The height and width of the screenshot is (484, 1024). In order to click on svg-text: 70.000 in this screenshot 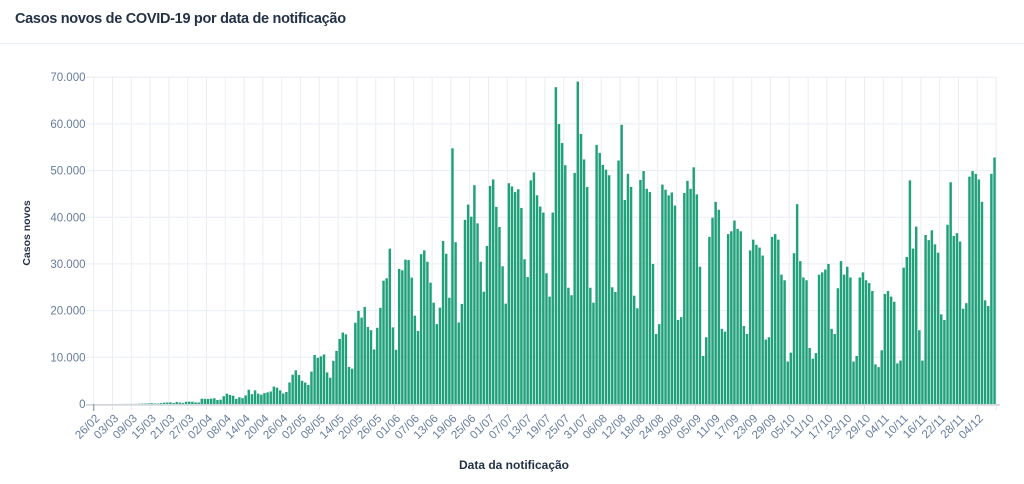, I will do `click(67, 78)`.